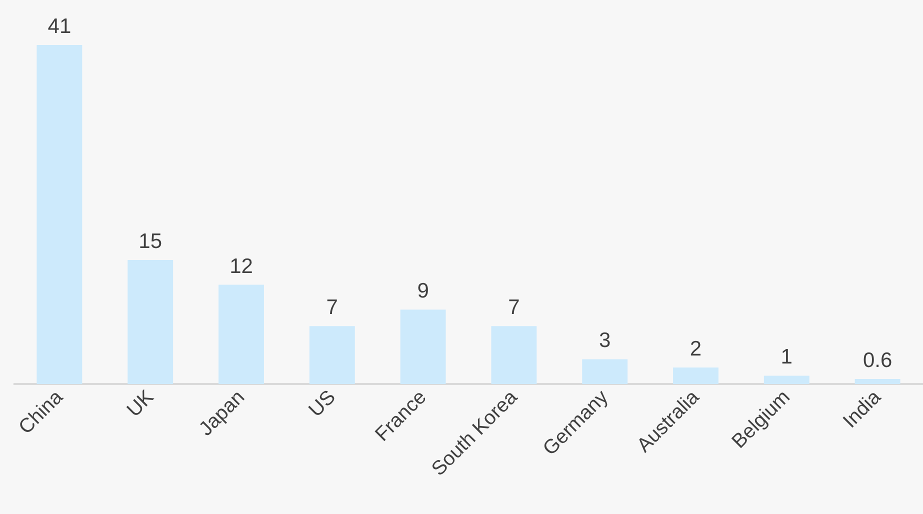 The width and height of the screenshot is (923, 514). What do you see at coordinates (150, 241) in the screenshot?
I see `data-label: 15` at bounding box center [150, 241].